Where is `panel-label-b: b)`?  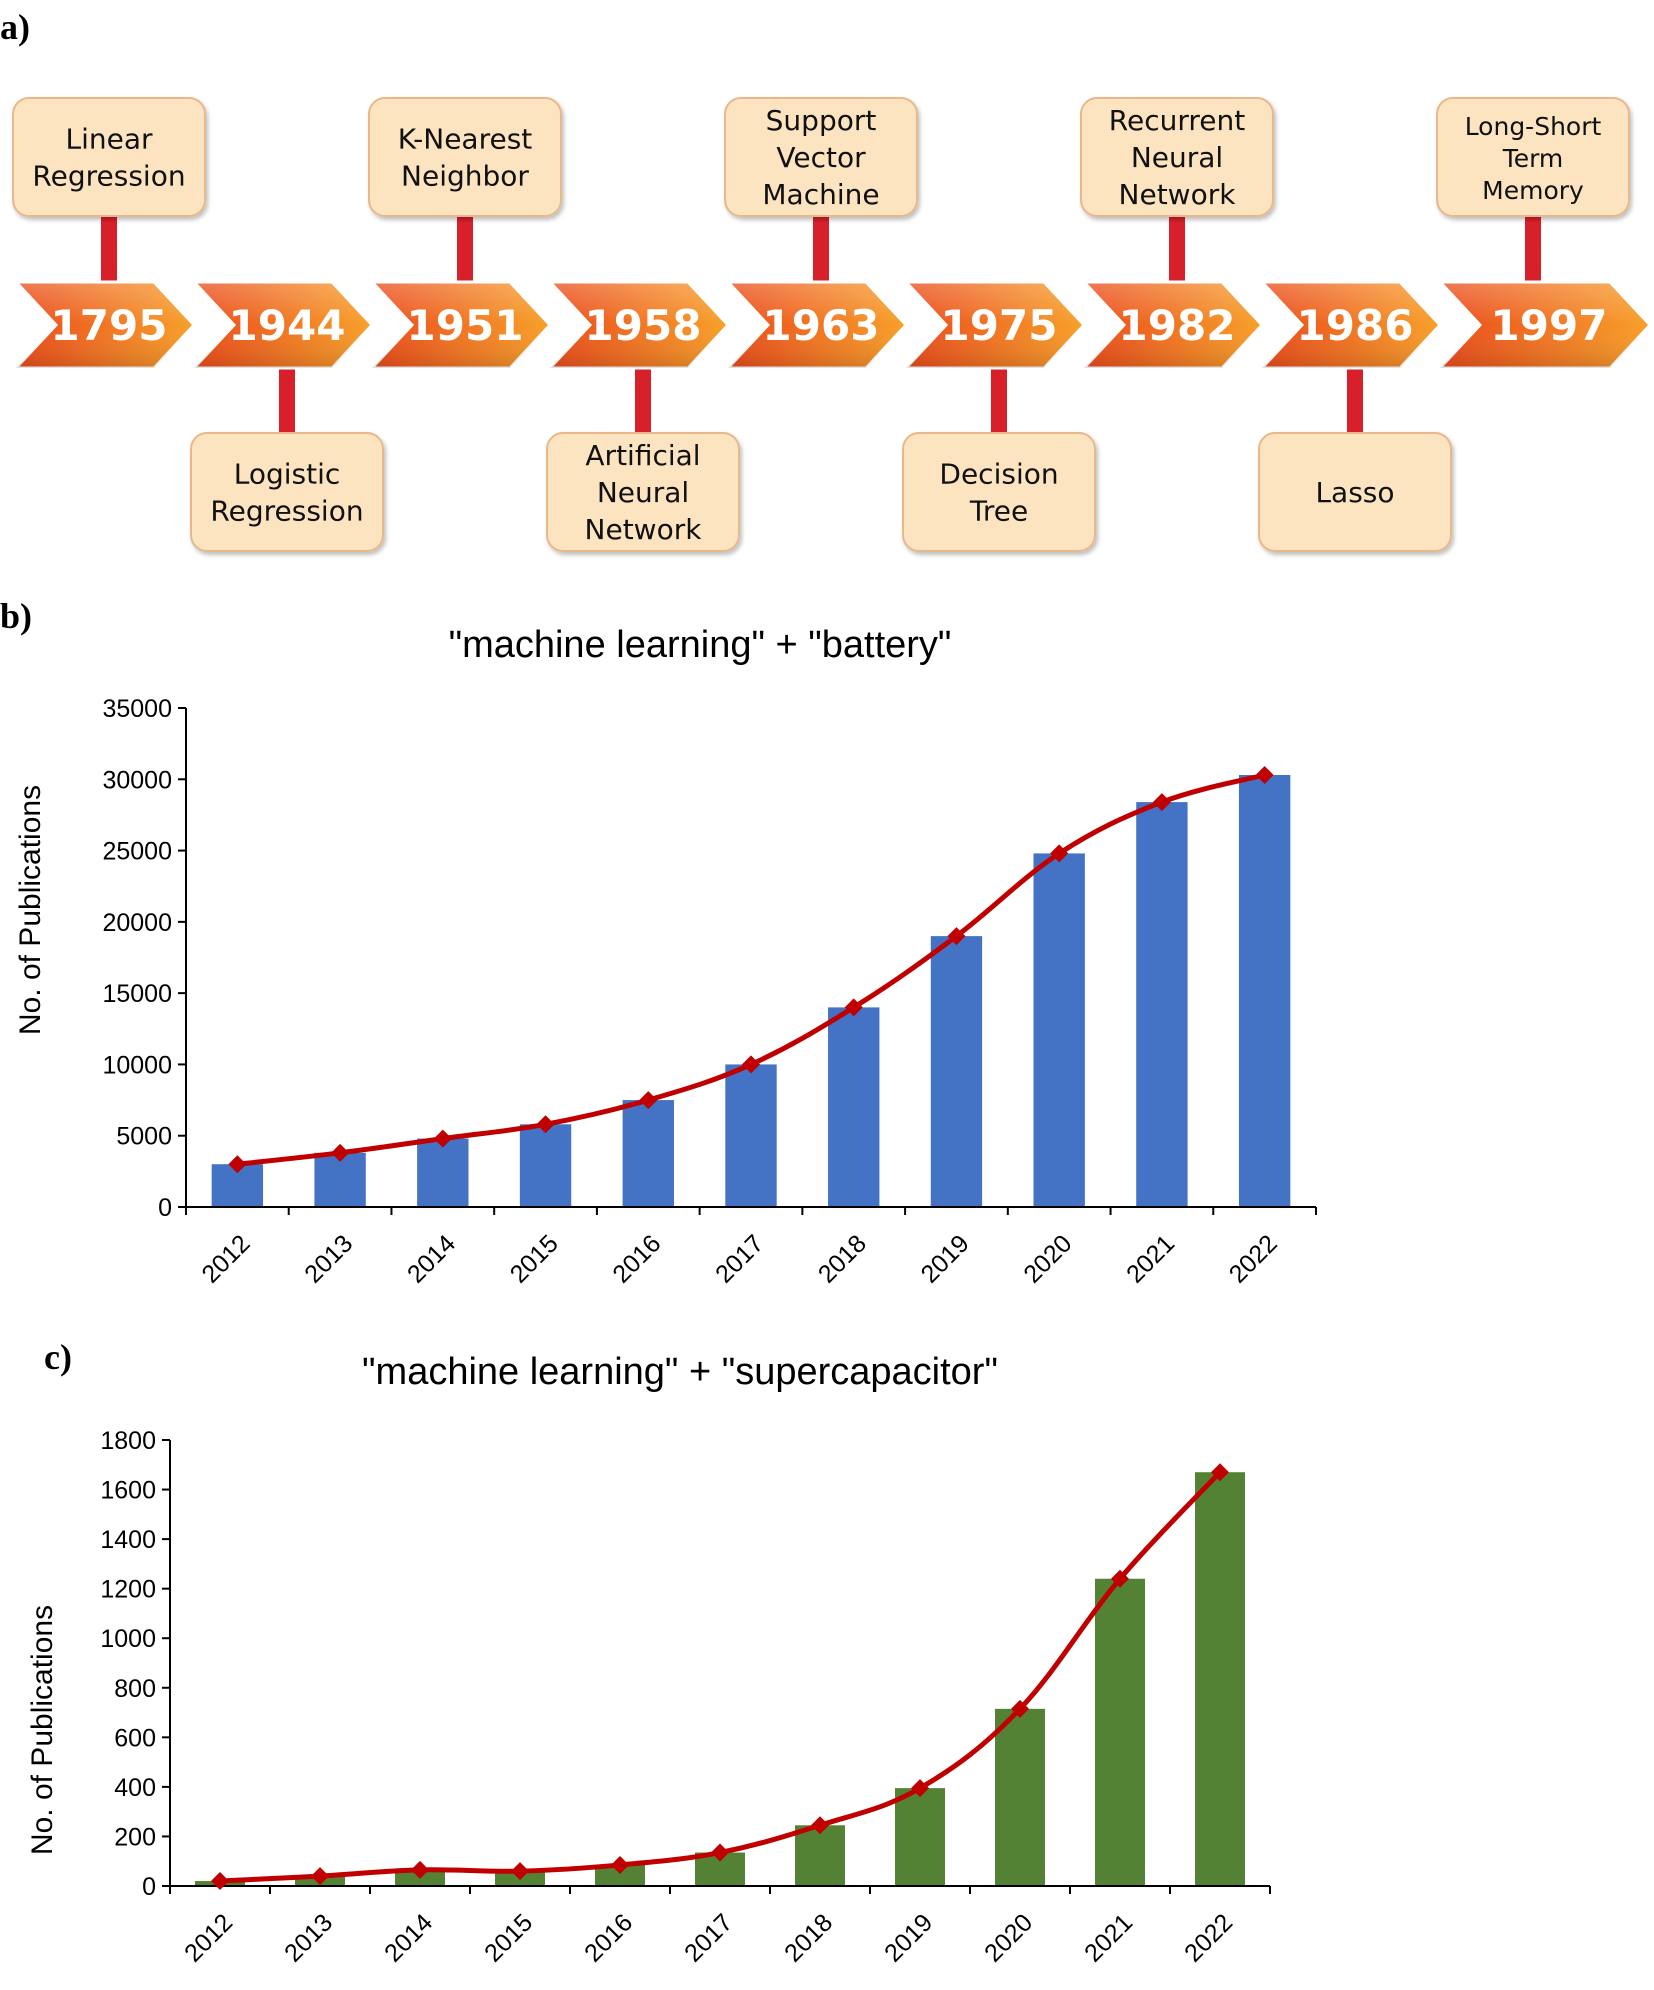 panel-label-b: b) is located at coordinates (16, 616).